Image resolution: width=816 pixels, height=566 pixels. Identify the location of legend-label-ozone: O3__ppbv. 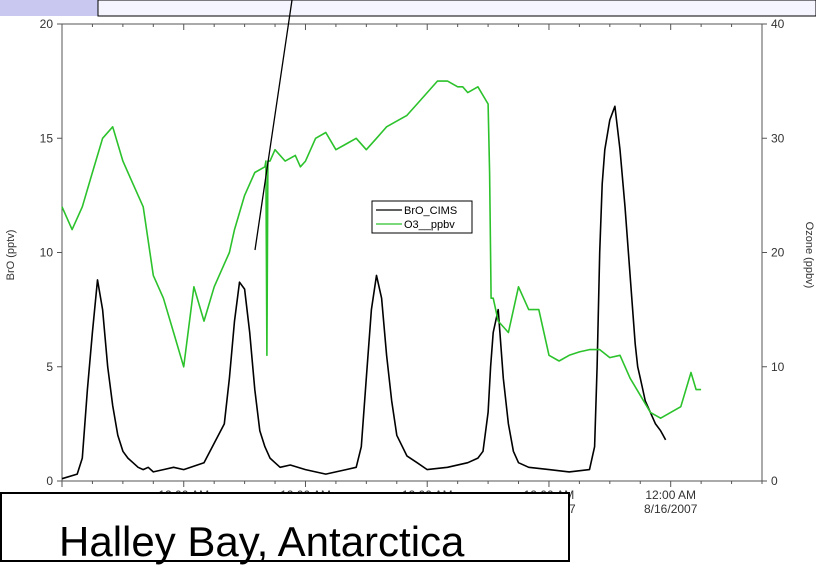
(429, 225).